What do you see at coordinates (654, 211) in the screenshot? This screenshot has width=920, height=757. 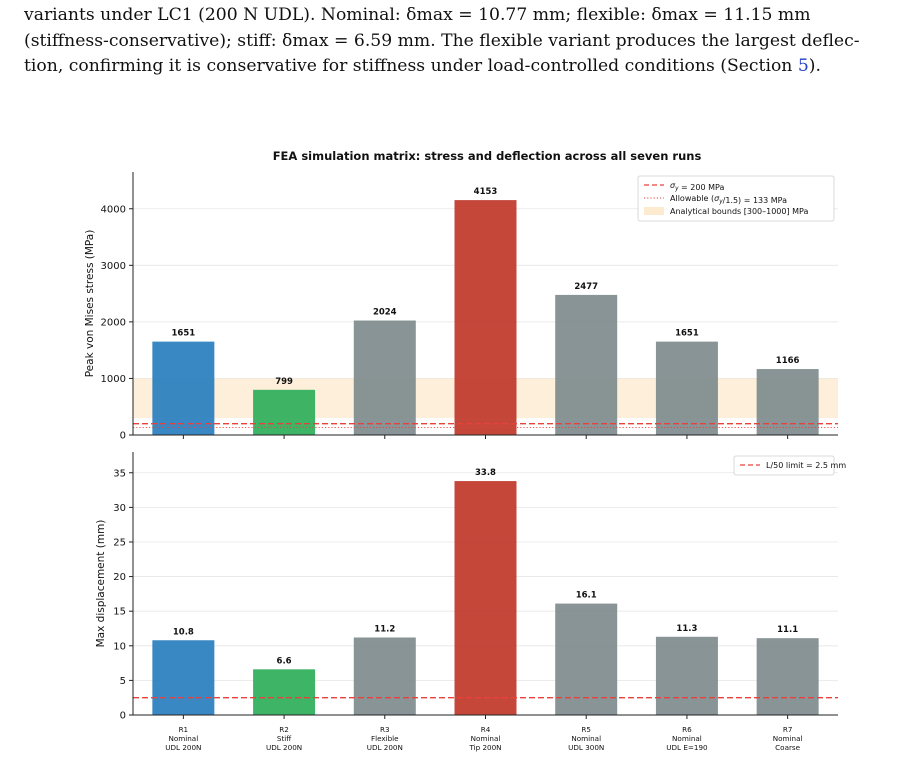 I see `legend-band-swatch` at bounding box center [654, 211].